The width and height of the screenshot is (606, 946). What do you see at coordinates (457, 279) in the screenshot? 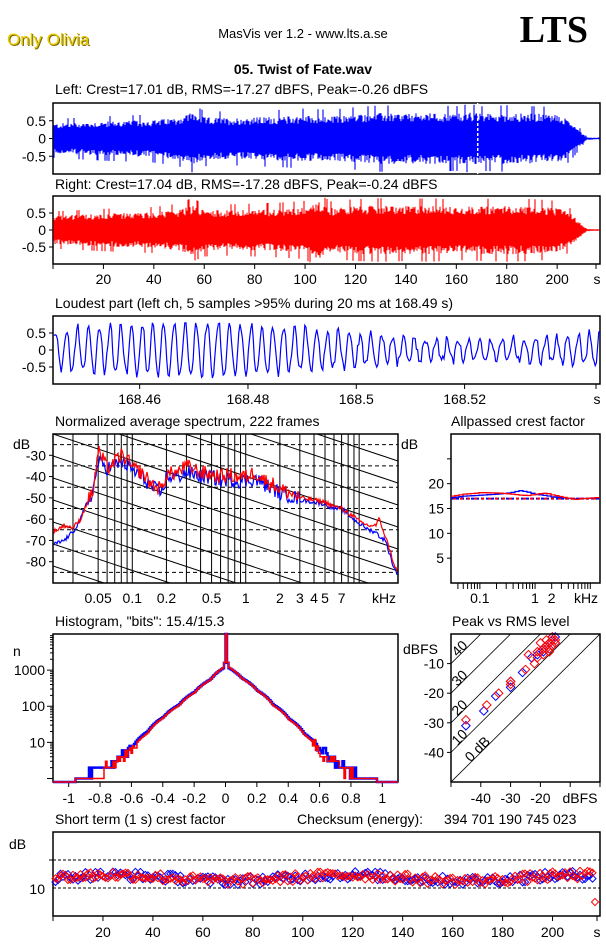
I see `right-waveform-xtick-label: 160` at bounding box center [457, 279].